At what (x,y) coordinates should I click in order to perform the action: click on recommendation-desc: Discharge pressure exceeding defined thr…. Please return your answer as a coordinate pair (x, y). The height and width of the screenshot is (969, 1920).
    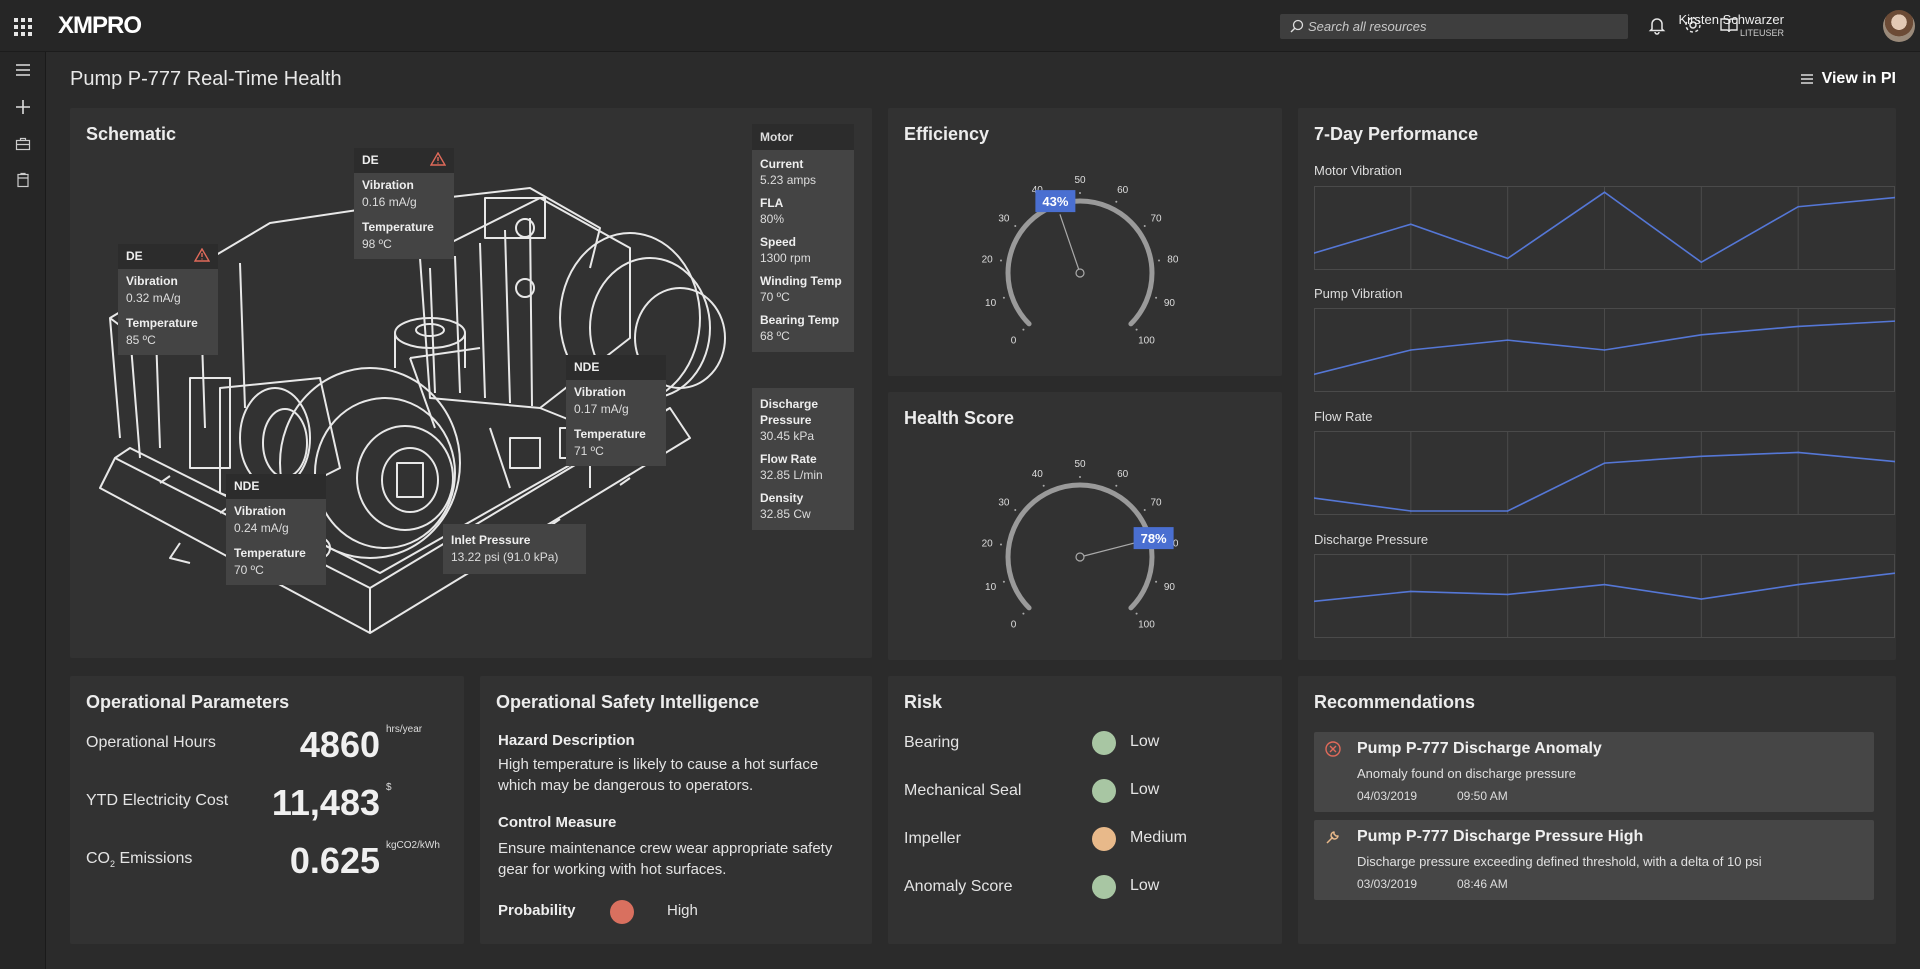
    Looking at the image, I should click on (1559, 861).